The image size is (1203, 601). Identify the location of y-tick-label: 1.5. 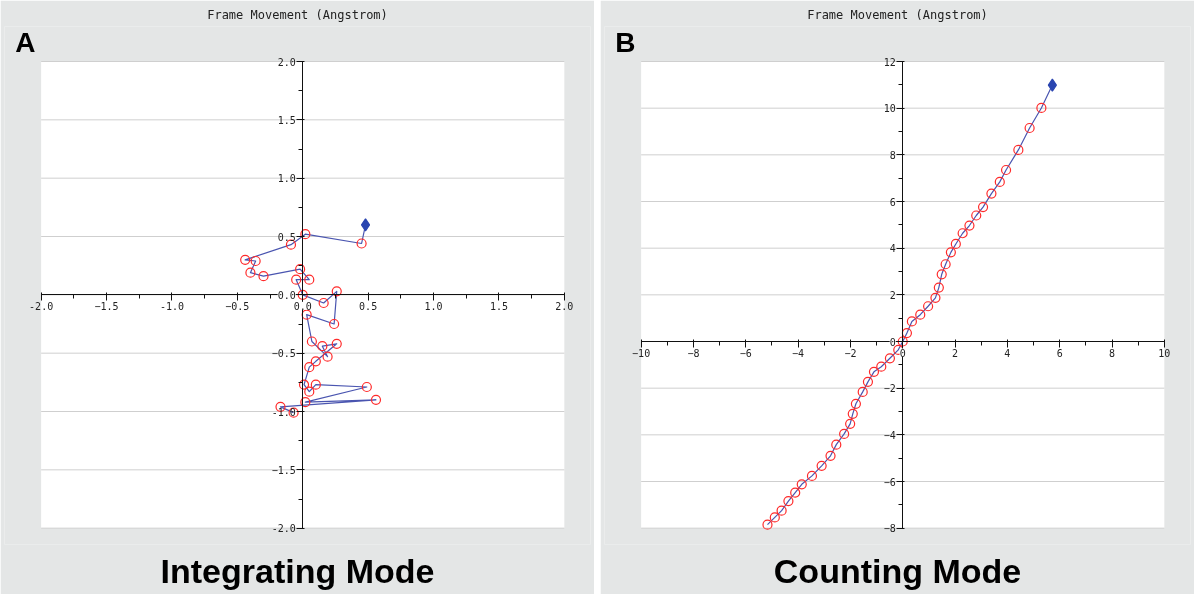
(286, 120).